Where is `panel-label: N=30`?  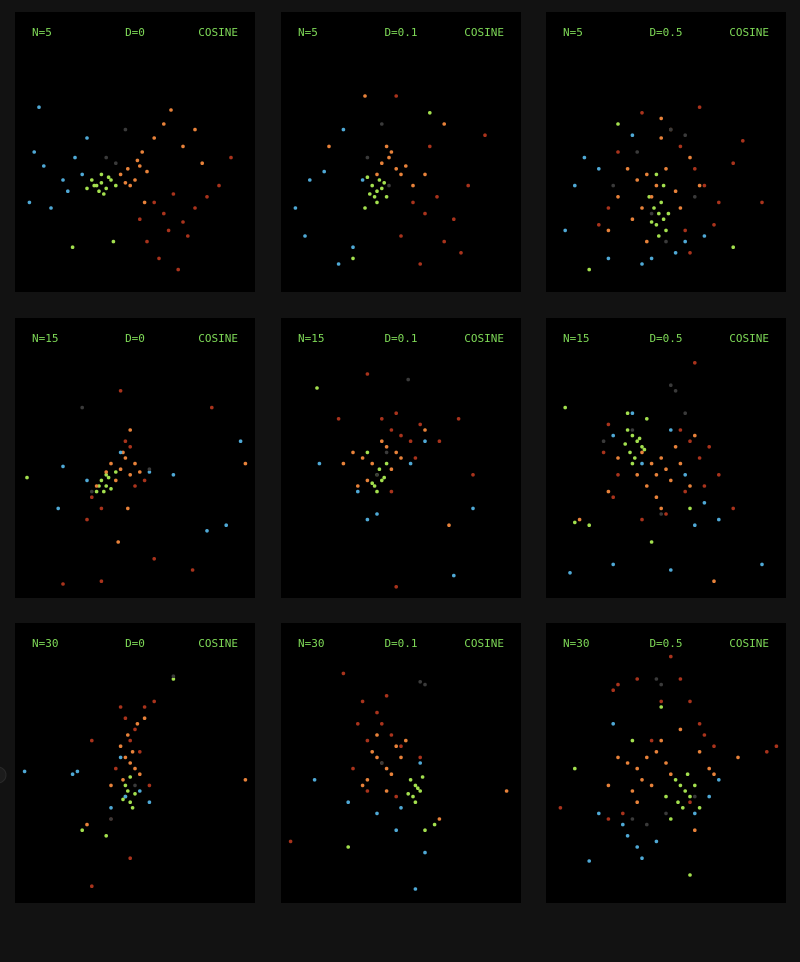 panel-label: N=30 is located at coordinates (576, 643).